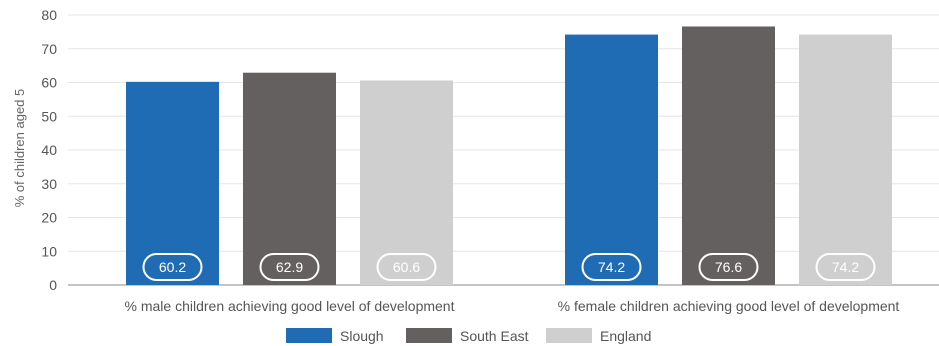  What do you see at coordinates (49, 184) in the screenshot?
I see `y-tick-label: 30` at bounding box center [49, 184].